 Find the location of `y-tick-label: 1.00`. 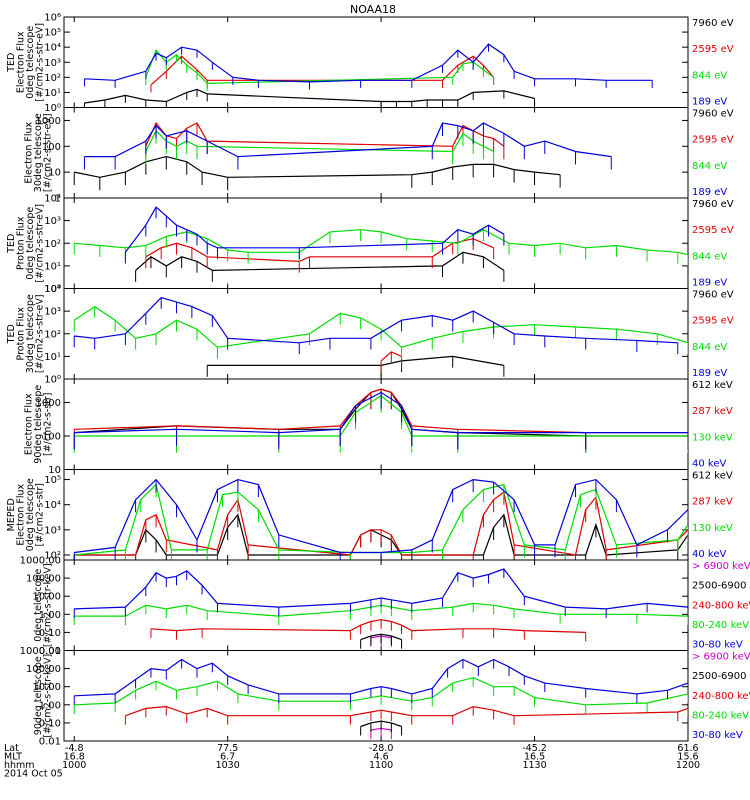

y-tick-label: 1.00 is located at coordinates (50, 615).